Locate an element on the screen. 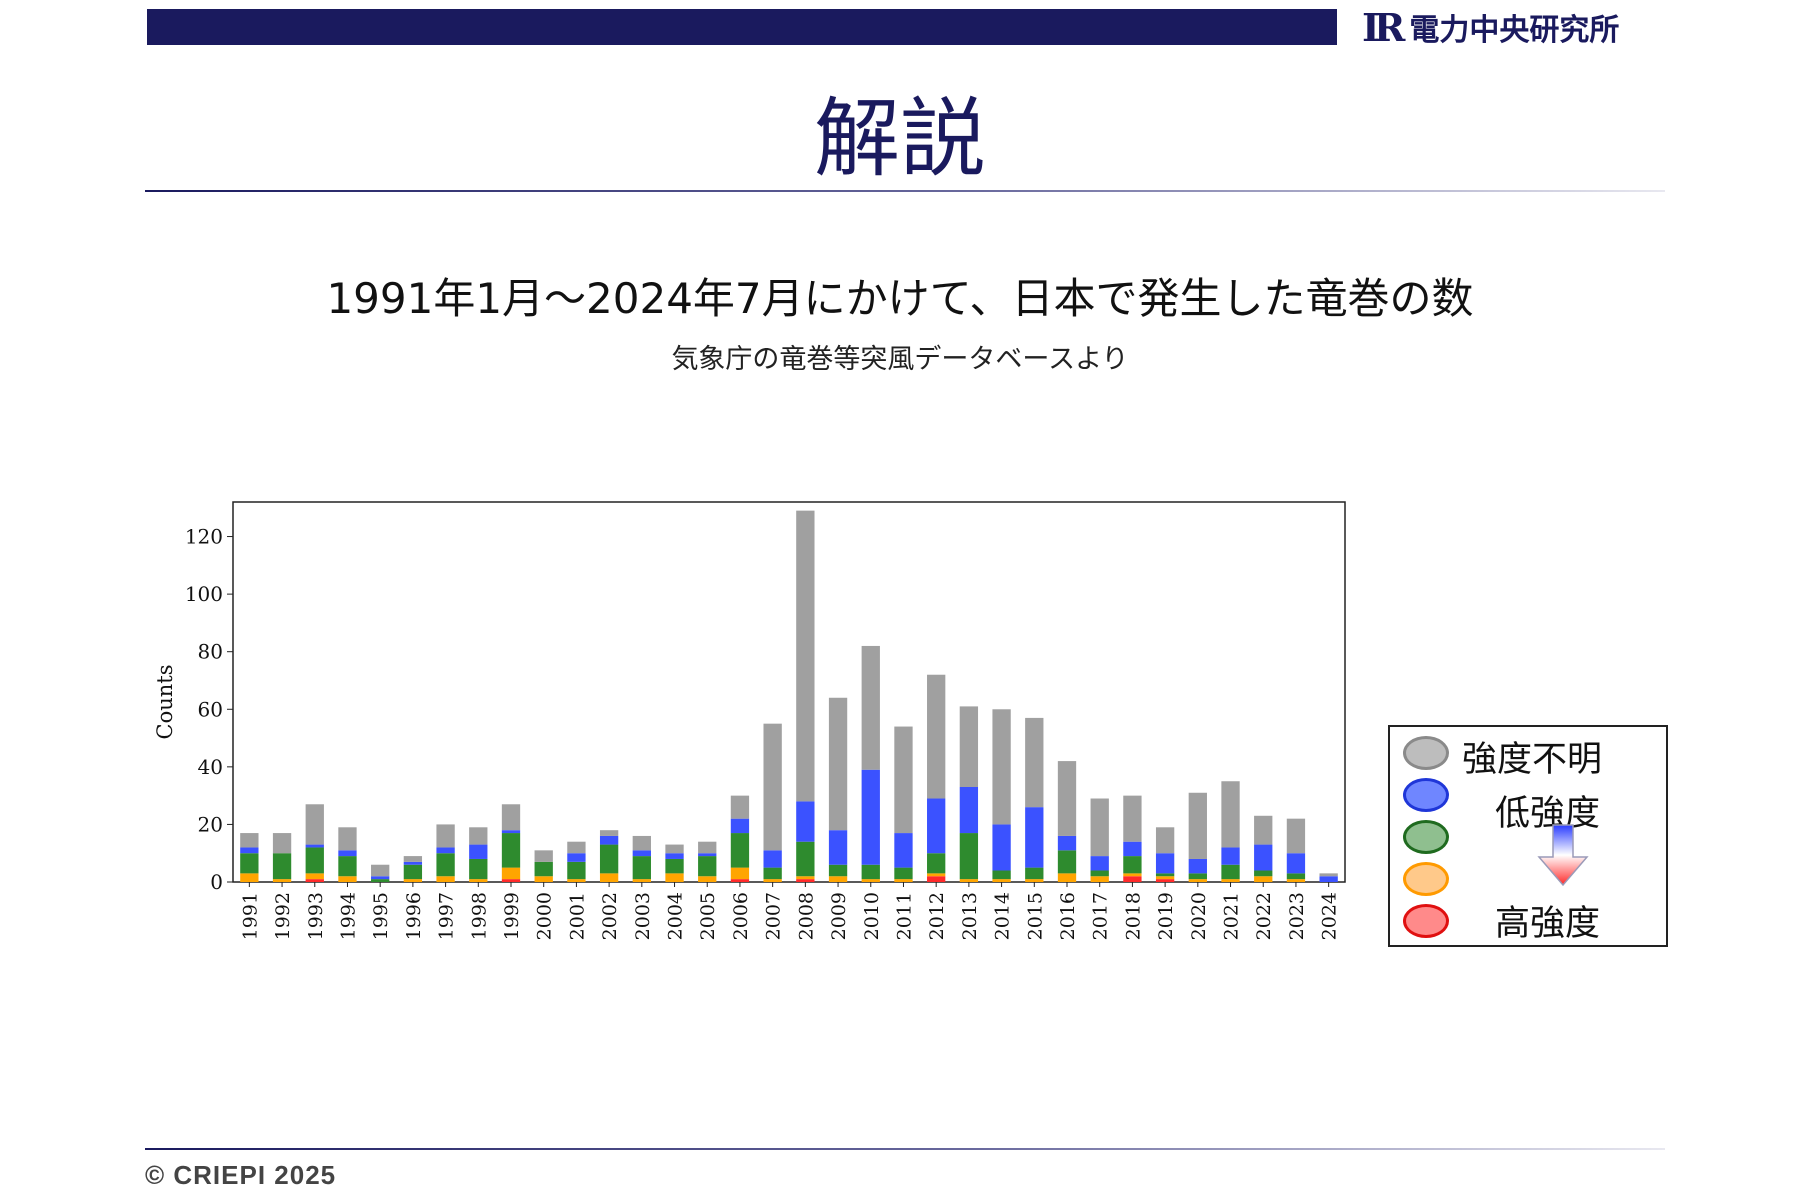  x-tick-label: 1998 is located at coordinates (479, 916).